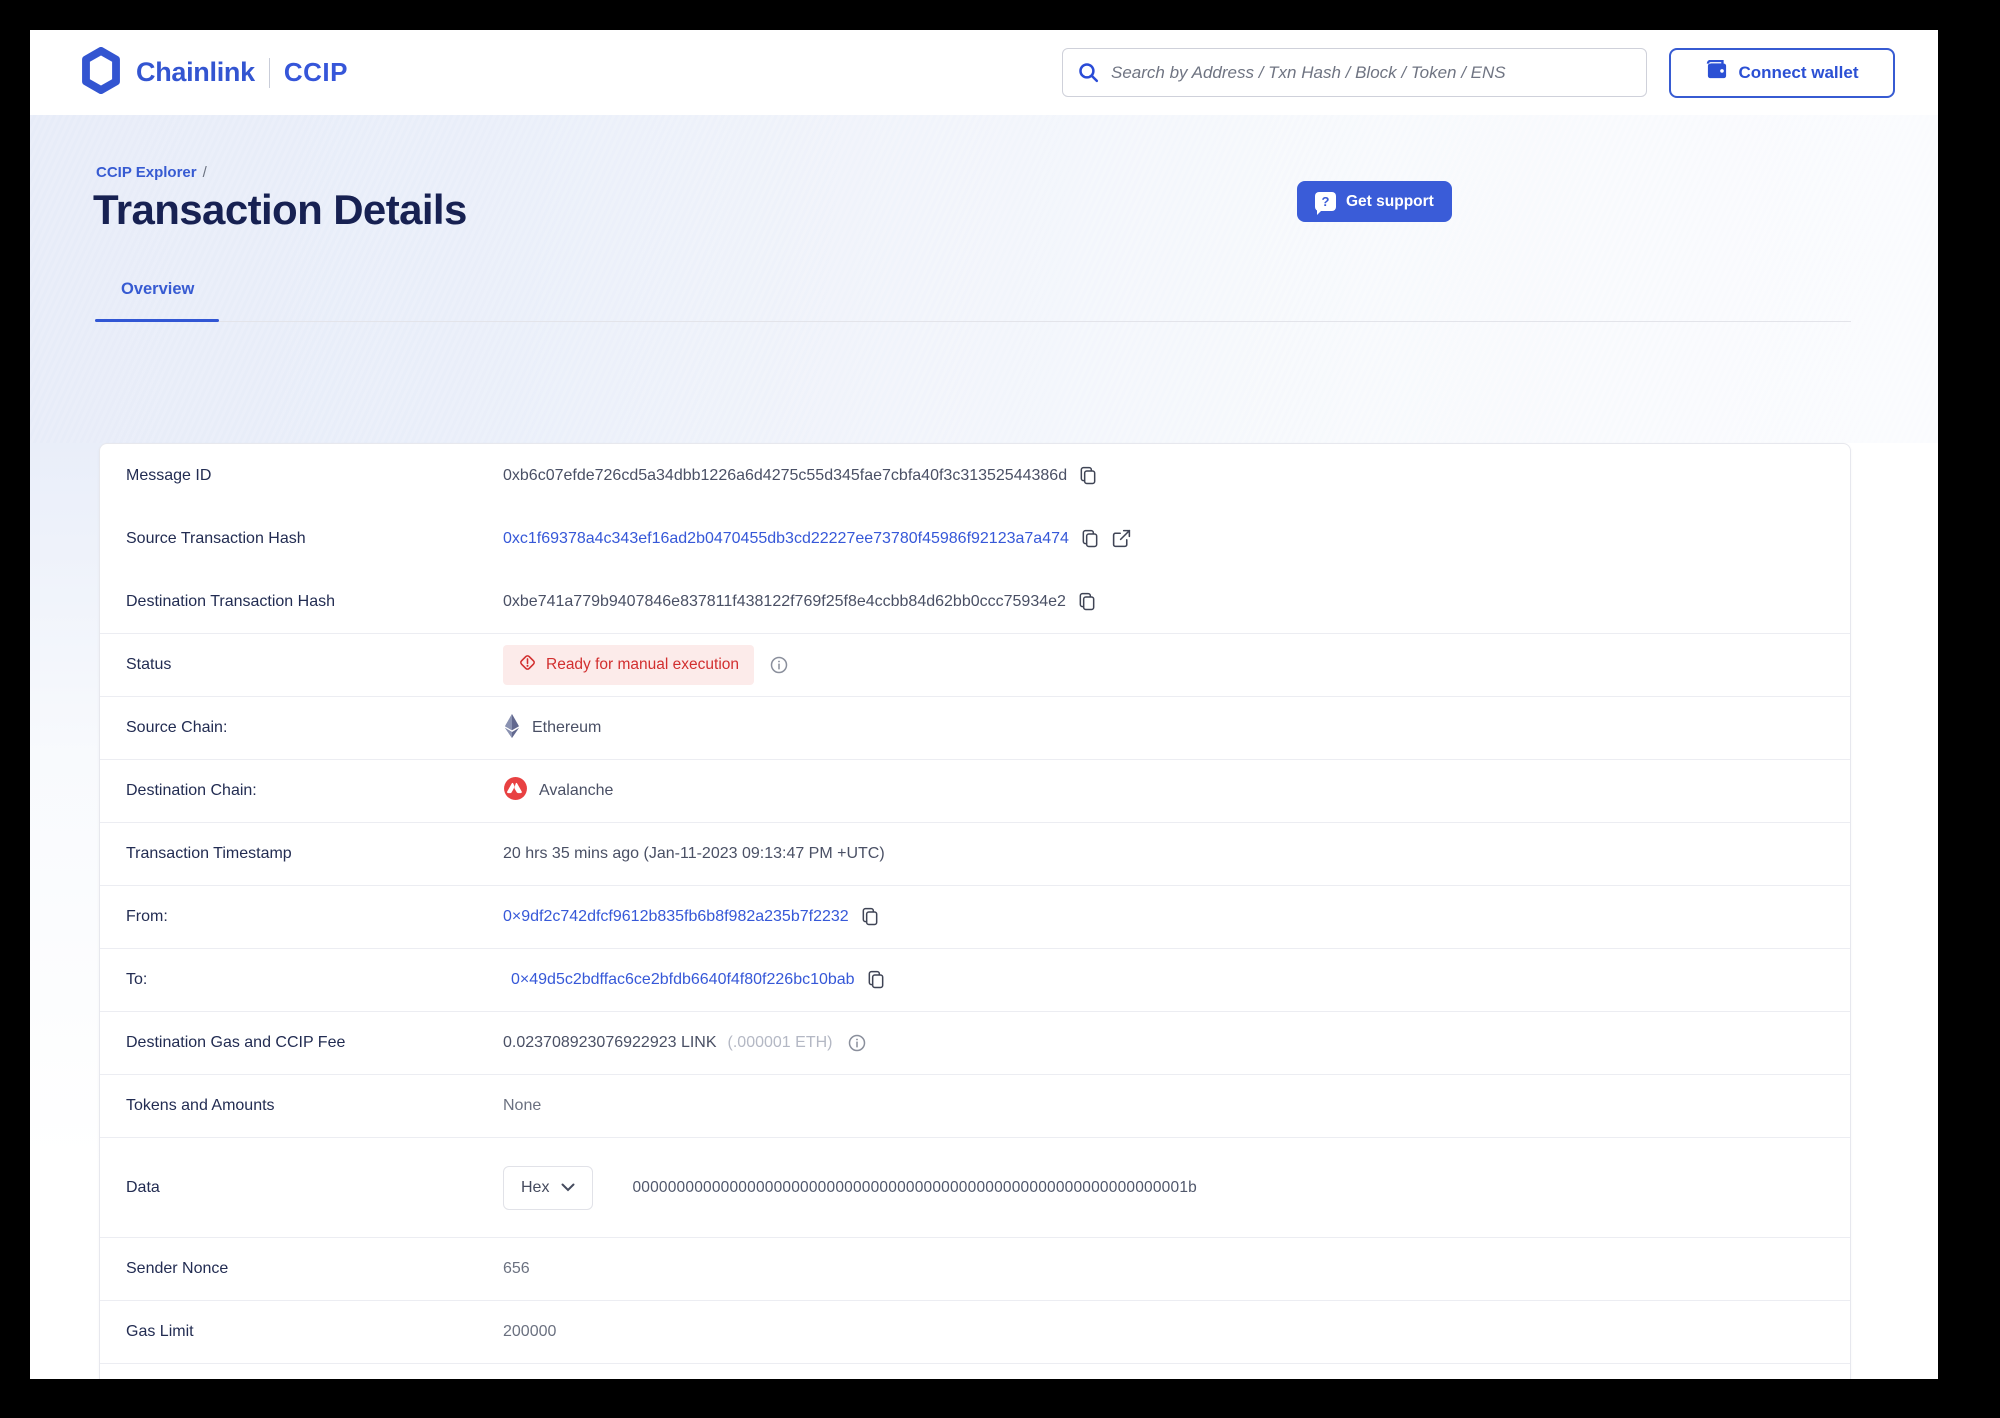 This screenshot has width=2000, height=1418. What do you see at coordinates (535, 1187) in the screenshot?
I see `data-format-selected: Hex` at bounding box center [535, 1187].